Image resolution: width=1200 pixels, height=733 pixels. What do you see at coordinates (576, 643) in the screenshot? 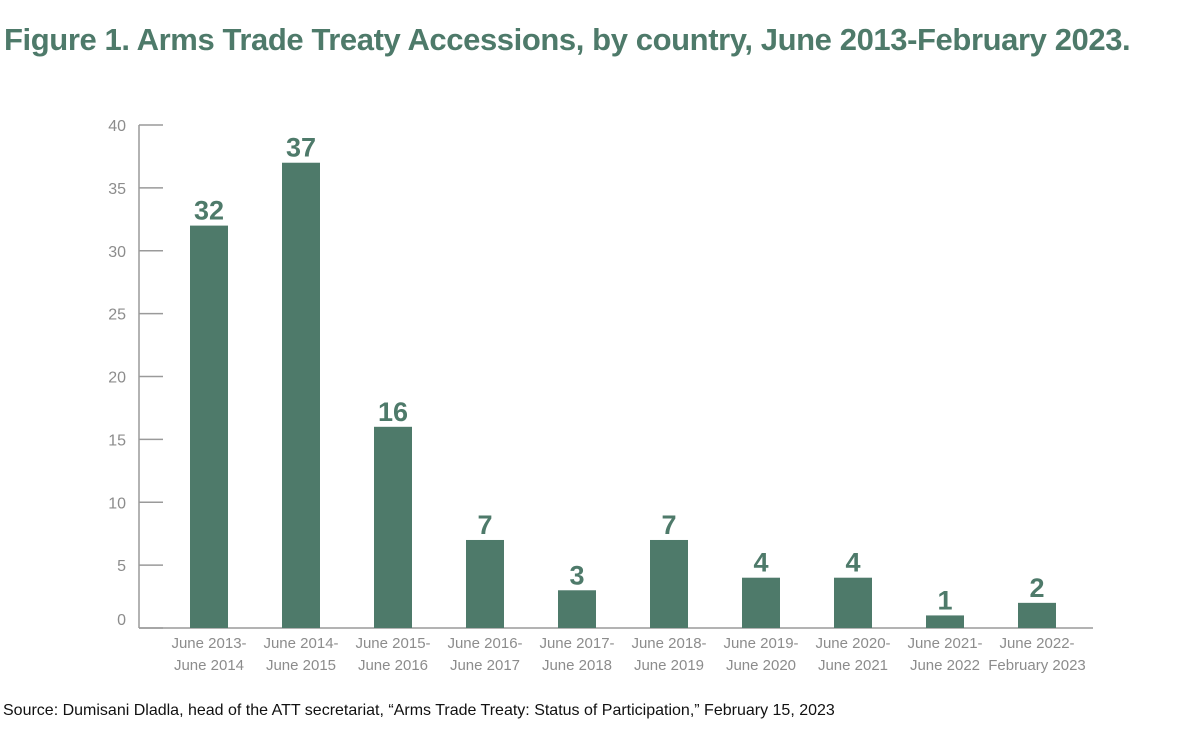
I see `x-tick-label: June 2017-` at bounding box center [576, 643].